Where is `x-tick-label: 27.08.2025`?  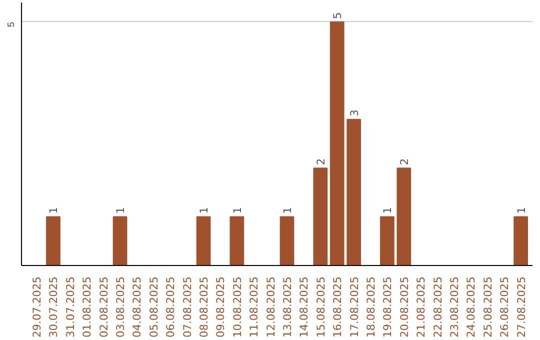 x-tick-label: 27.08.2025 is located at coordinates (521, 307).